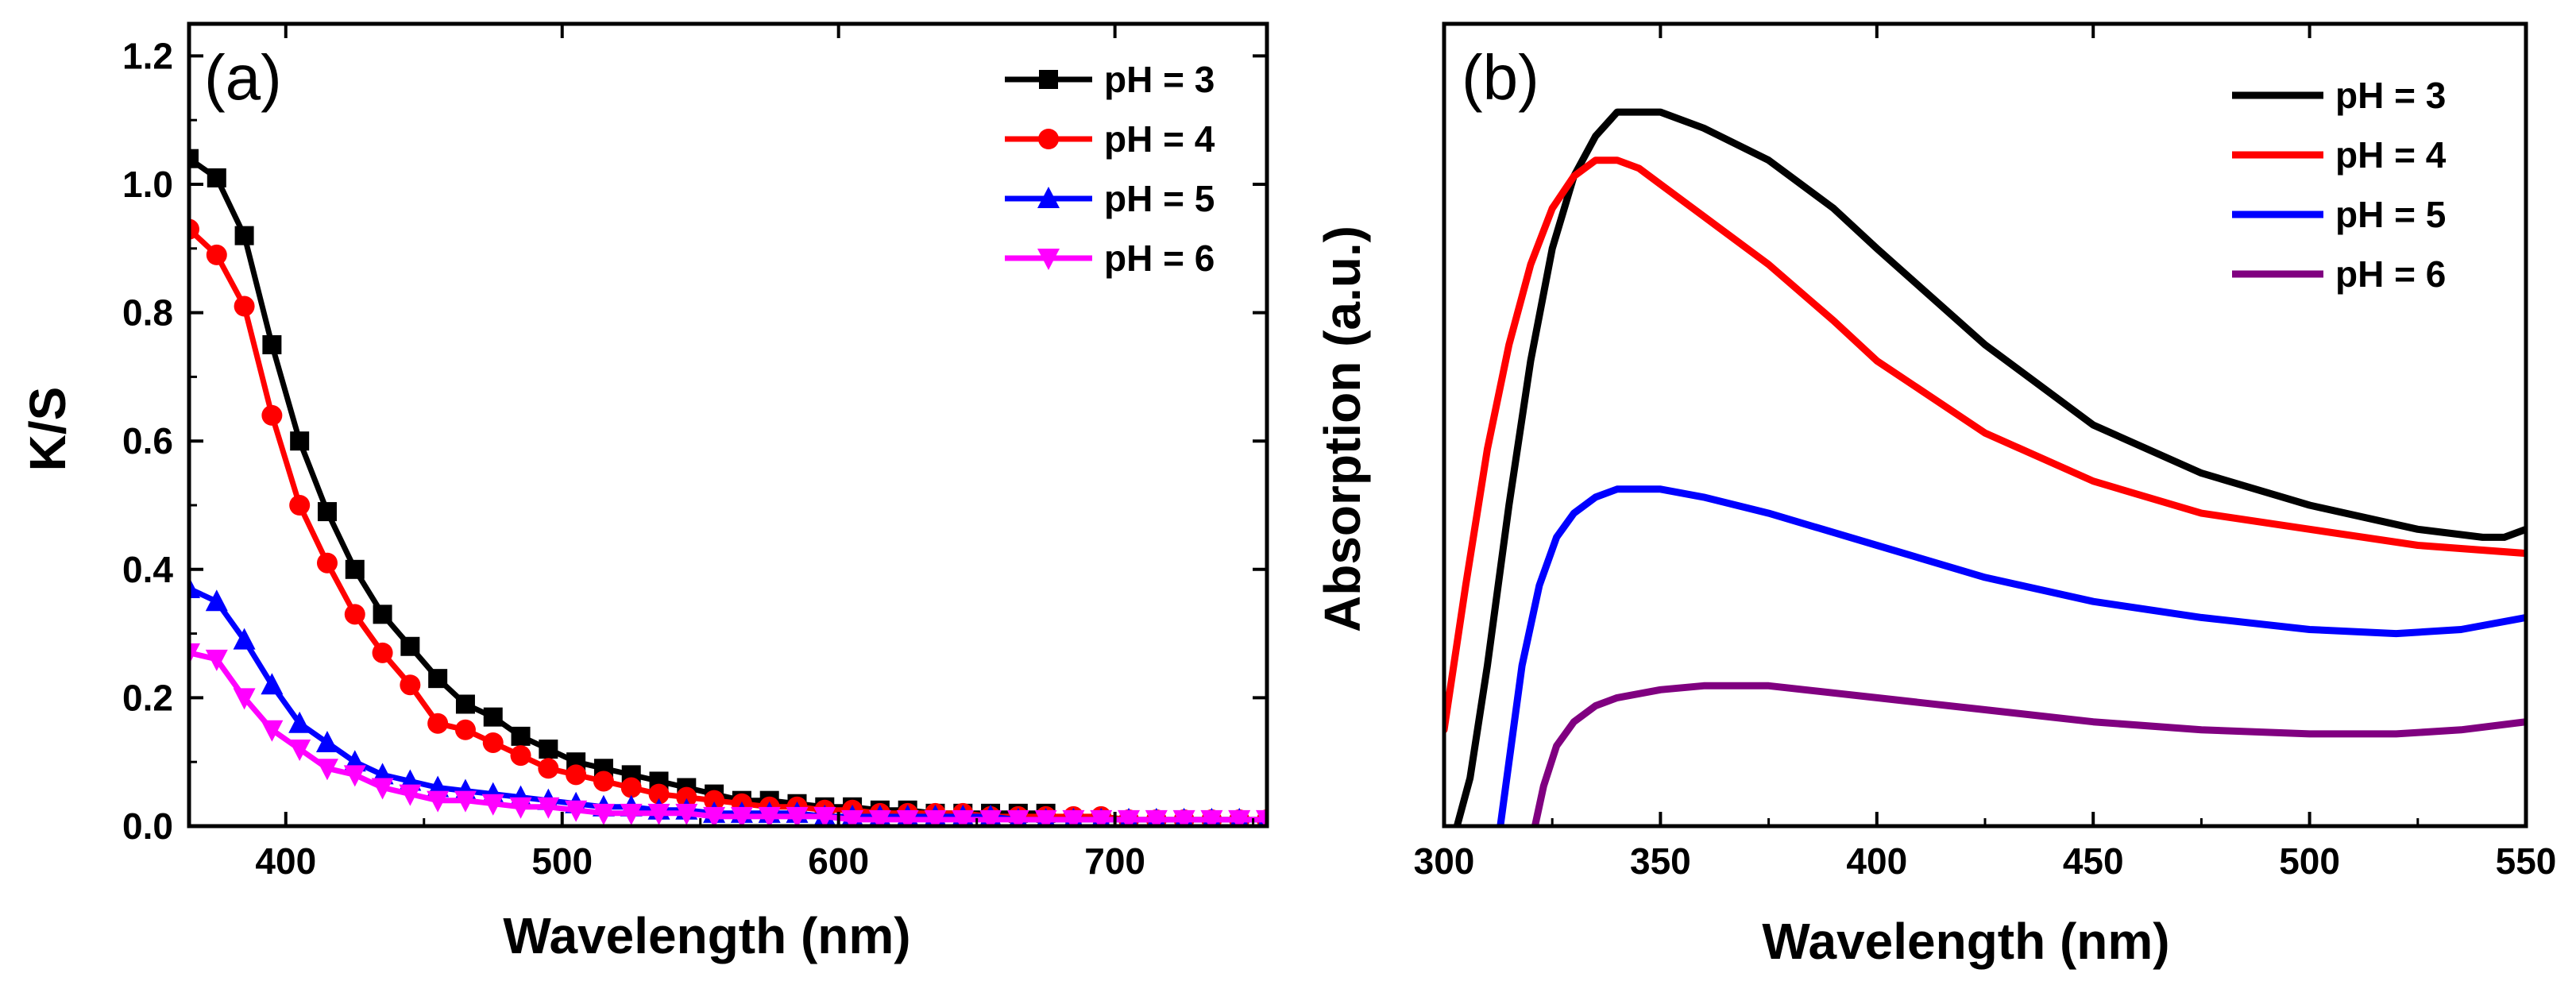 This screenshot has width=2576, height=985. Describe the element at coordinates (147, 313) in the screenshot. I see `y-tick-label: 0.8` at that location.